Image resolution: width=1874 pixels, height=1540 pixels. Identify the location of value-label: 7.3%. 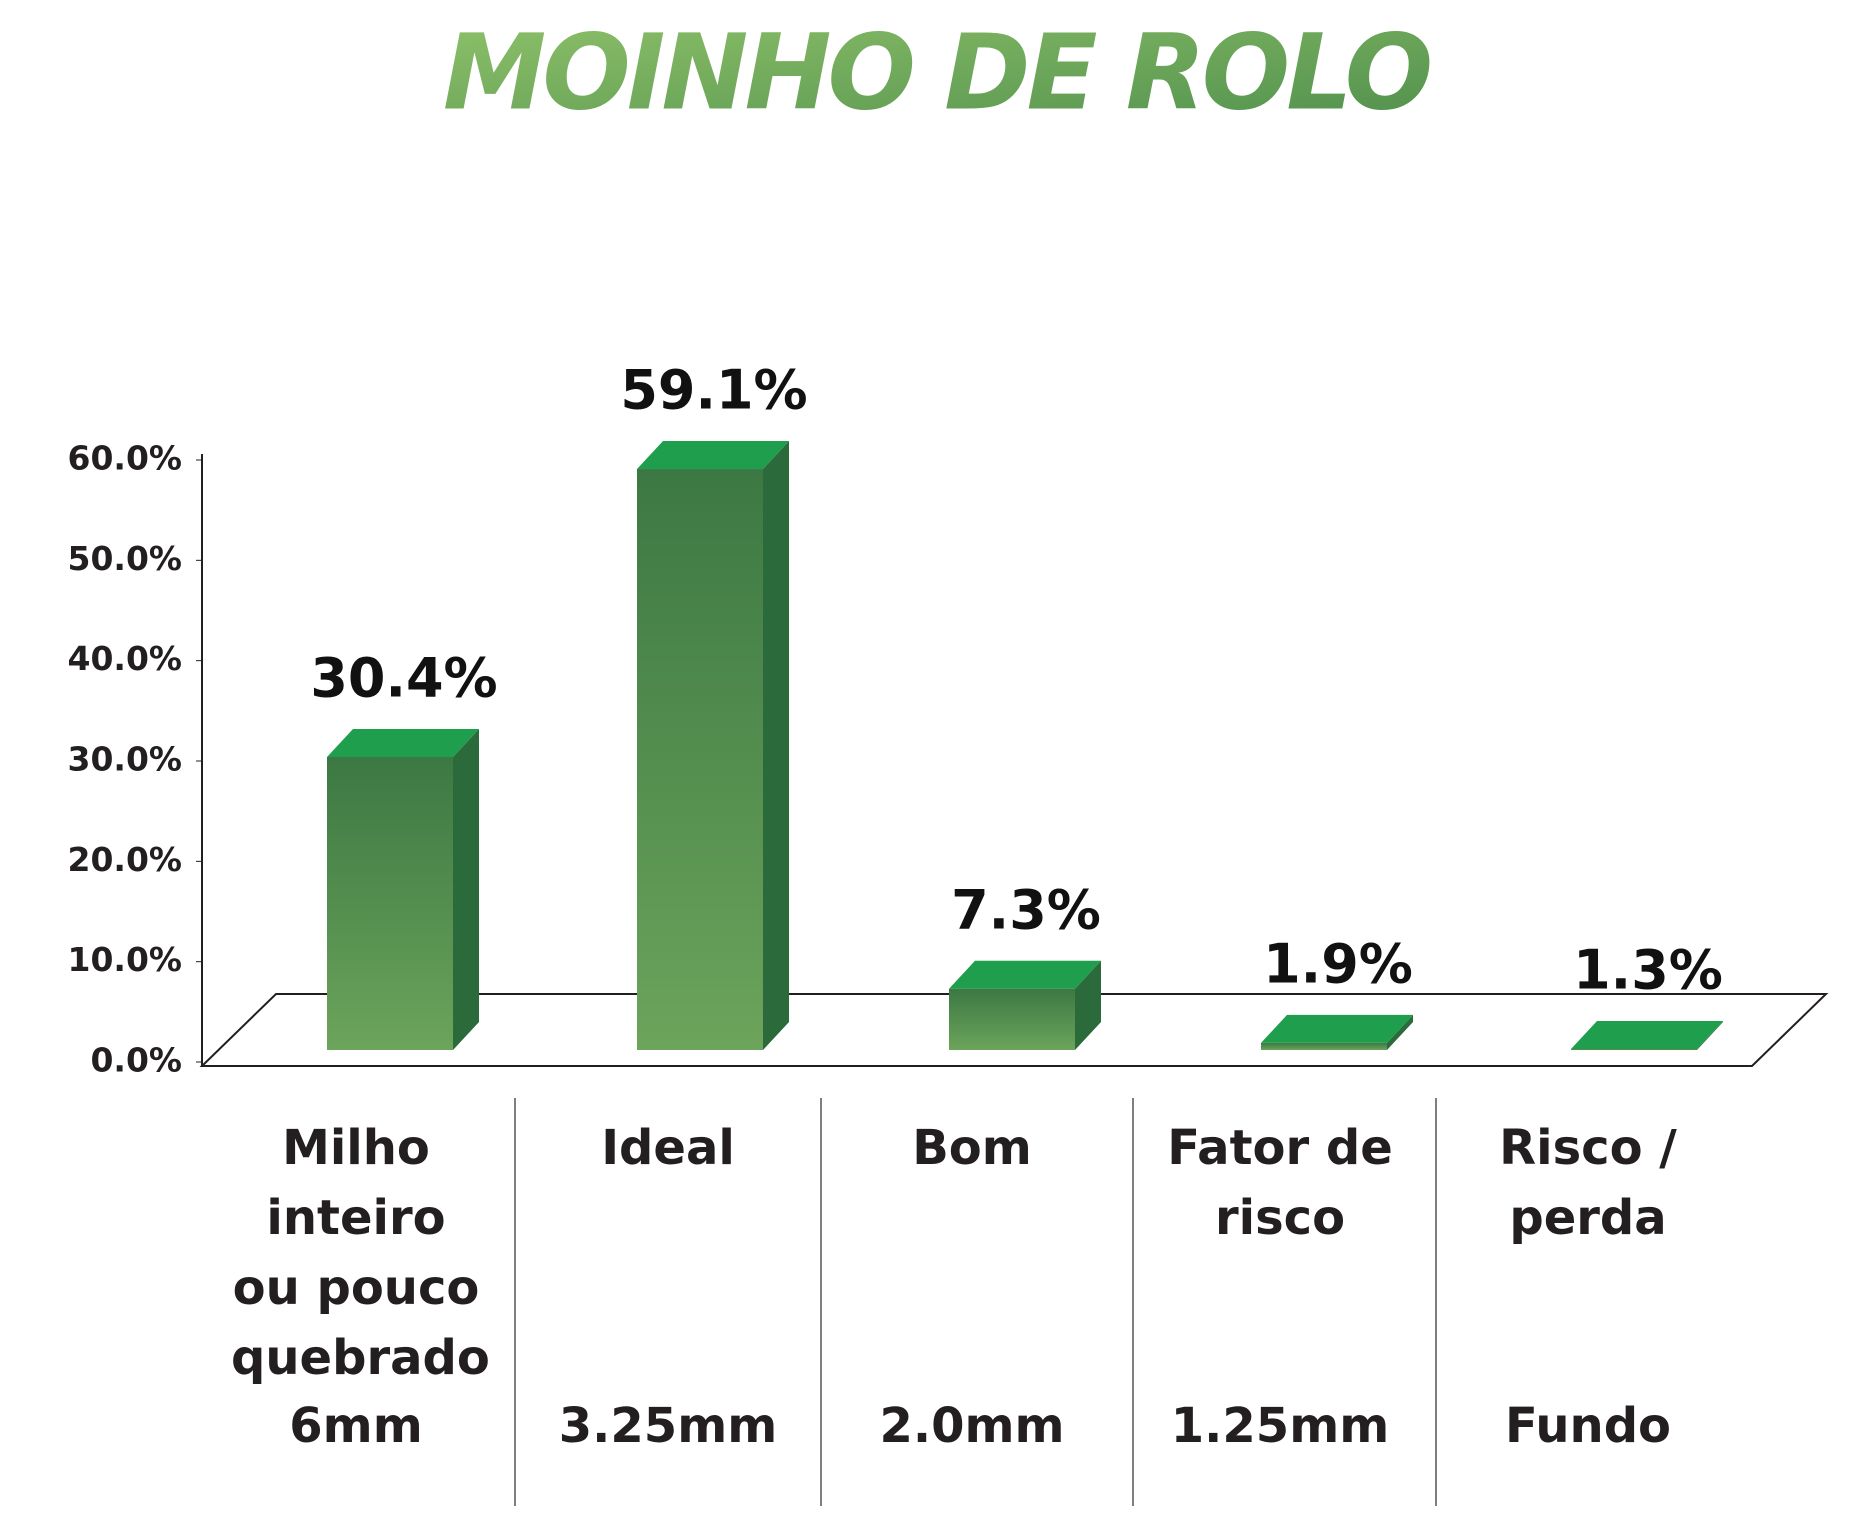
(1026, 909).